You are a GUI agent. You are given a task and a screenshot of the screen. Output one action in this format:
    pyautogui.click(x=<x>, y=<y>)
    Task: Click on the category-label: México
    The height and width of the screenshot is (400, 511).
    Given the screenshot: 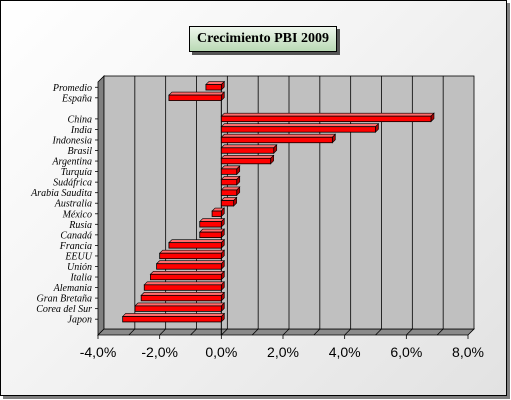 What is the action you would take?
    pyautogui.click(x=77, y=214)
    